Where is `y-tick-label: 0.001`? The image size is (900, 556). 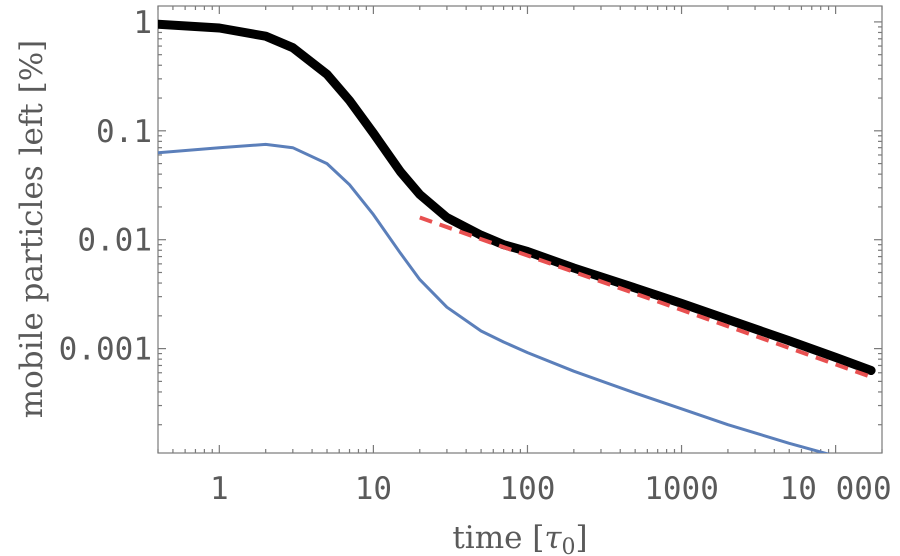 y-tick-label: 0.001 is located at coordinates (105, 350).